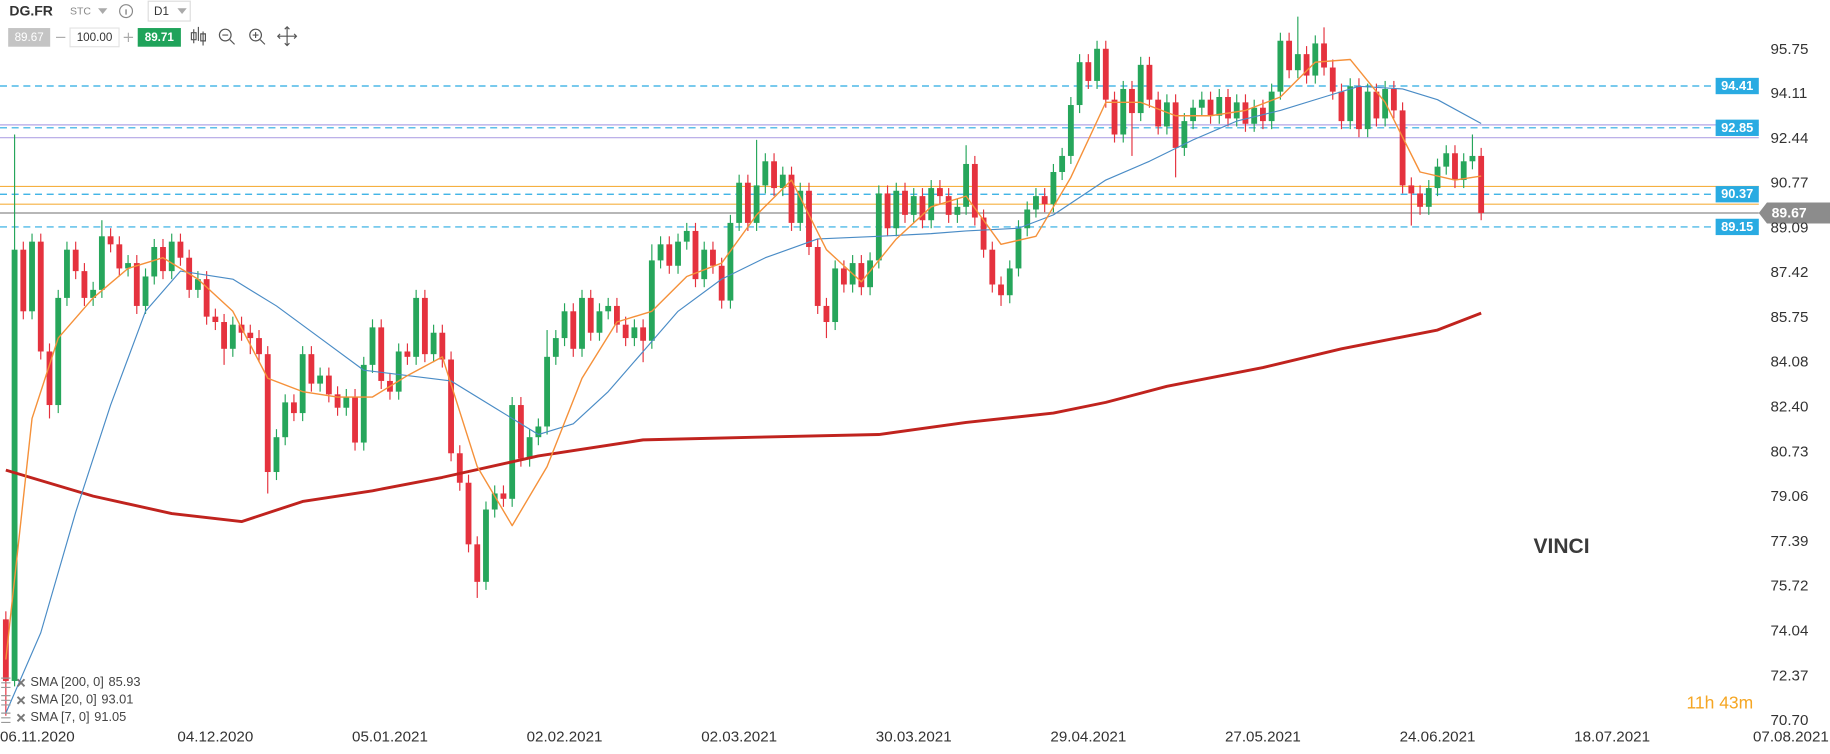 Image resolution: width=1830 pixels, height=754 pixels. I want to click on y-tick-label: 95.75, so click(1789, 49).